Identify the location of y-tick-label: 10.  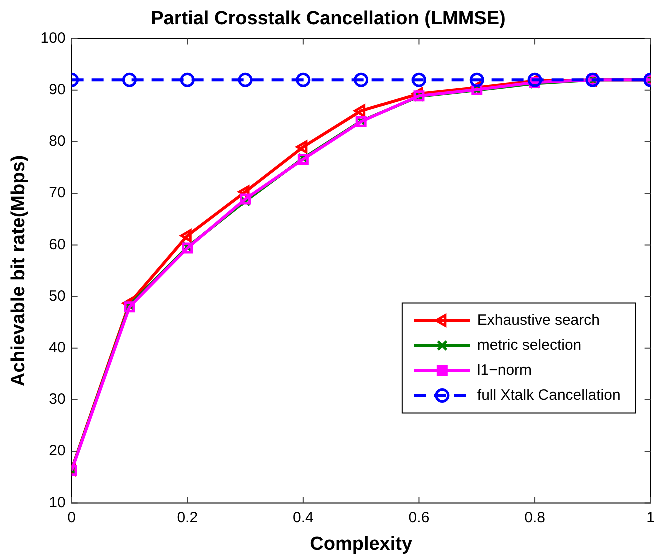
(57, 503).